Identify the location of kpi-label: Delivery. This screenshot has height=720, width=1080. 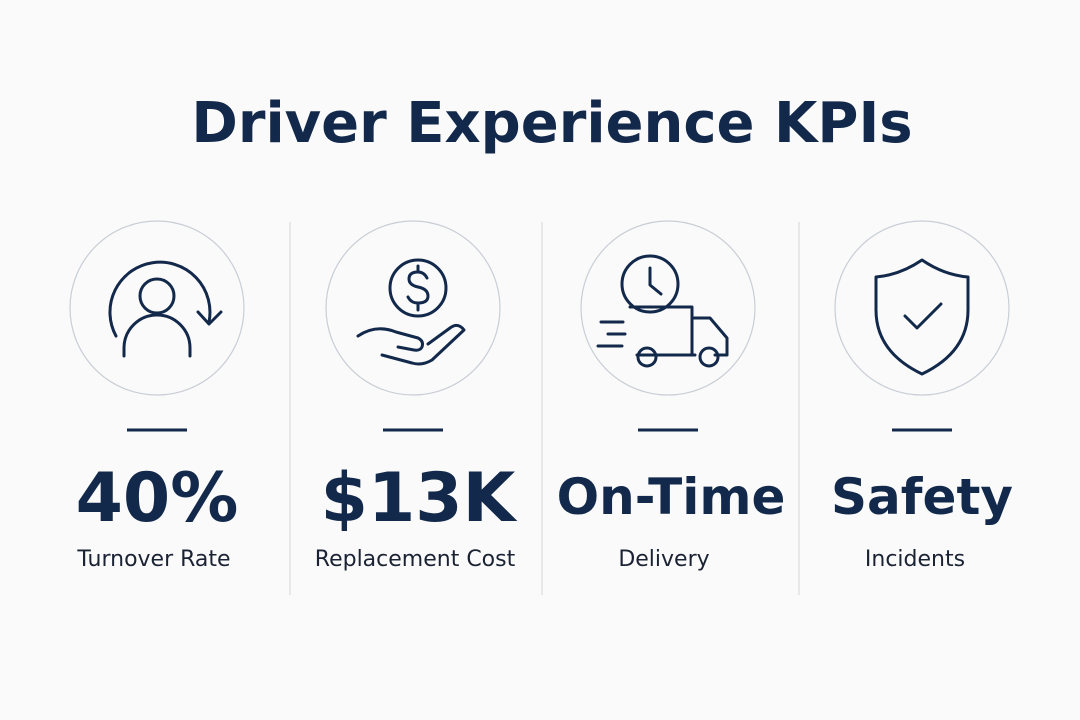
(663, 559).